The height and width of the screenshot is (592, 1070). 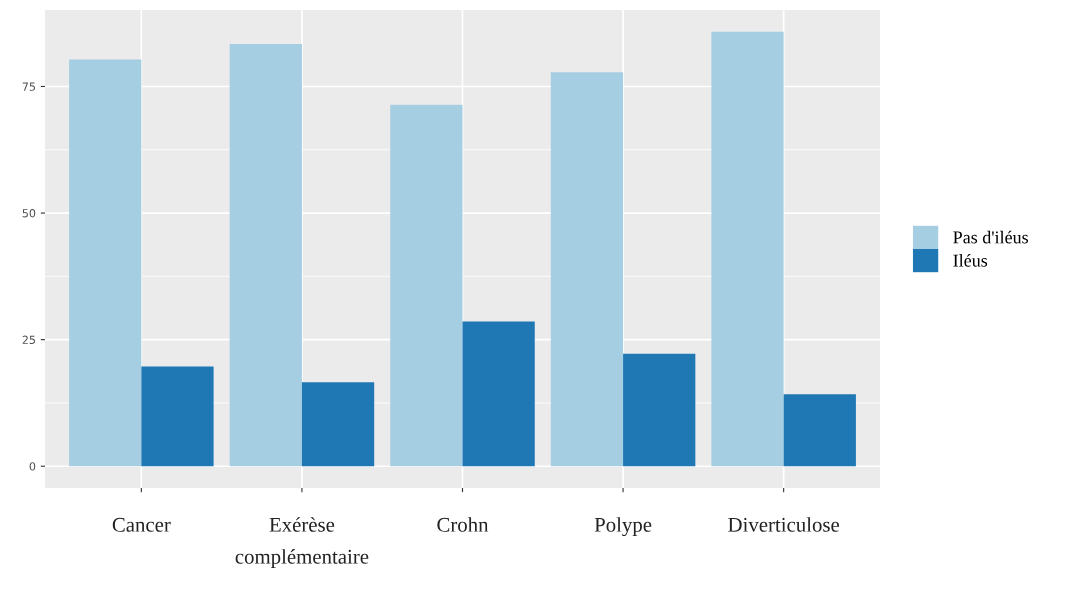 I want to click on x-tick-label: Crohn, so click(x=463, y=524).